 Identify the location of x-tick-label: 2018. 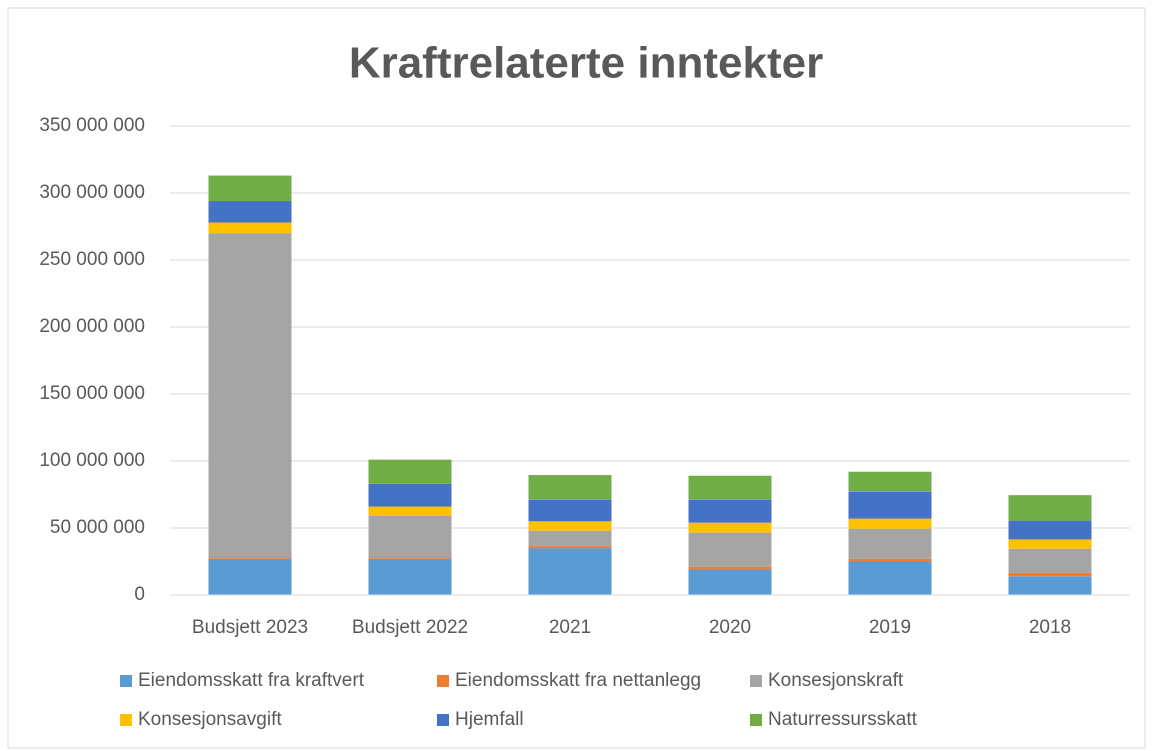
(1050, 627).